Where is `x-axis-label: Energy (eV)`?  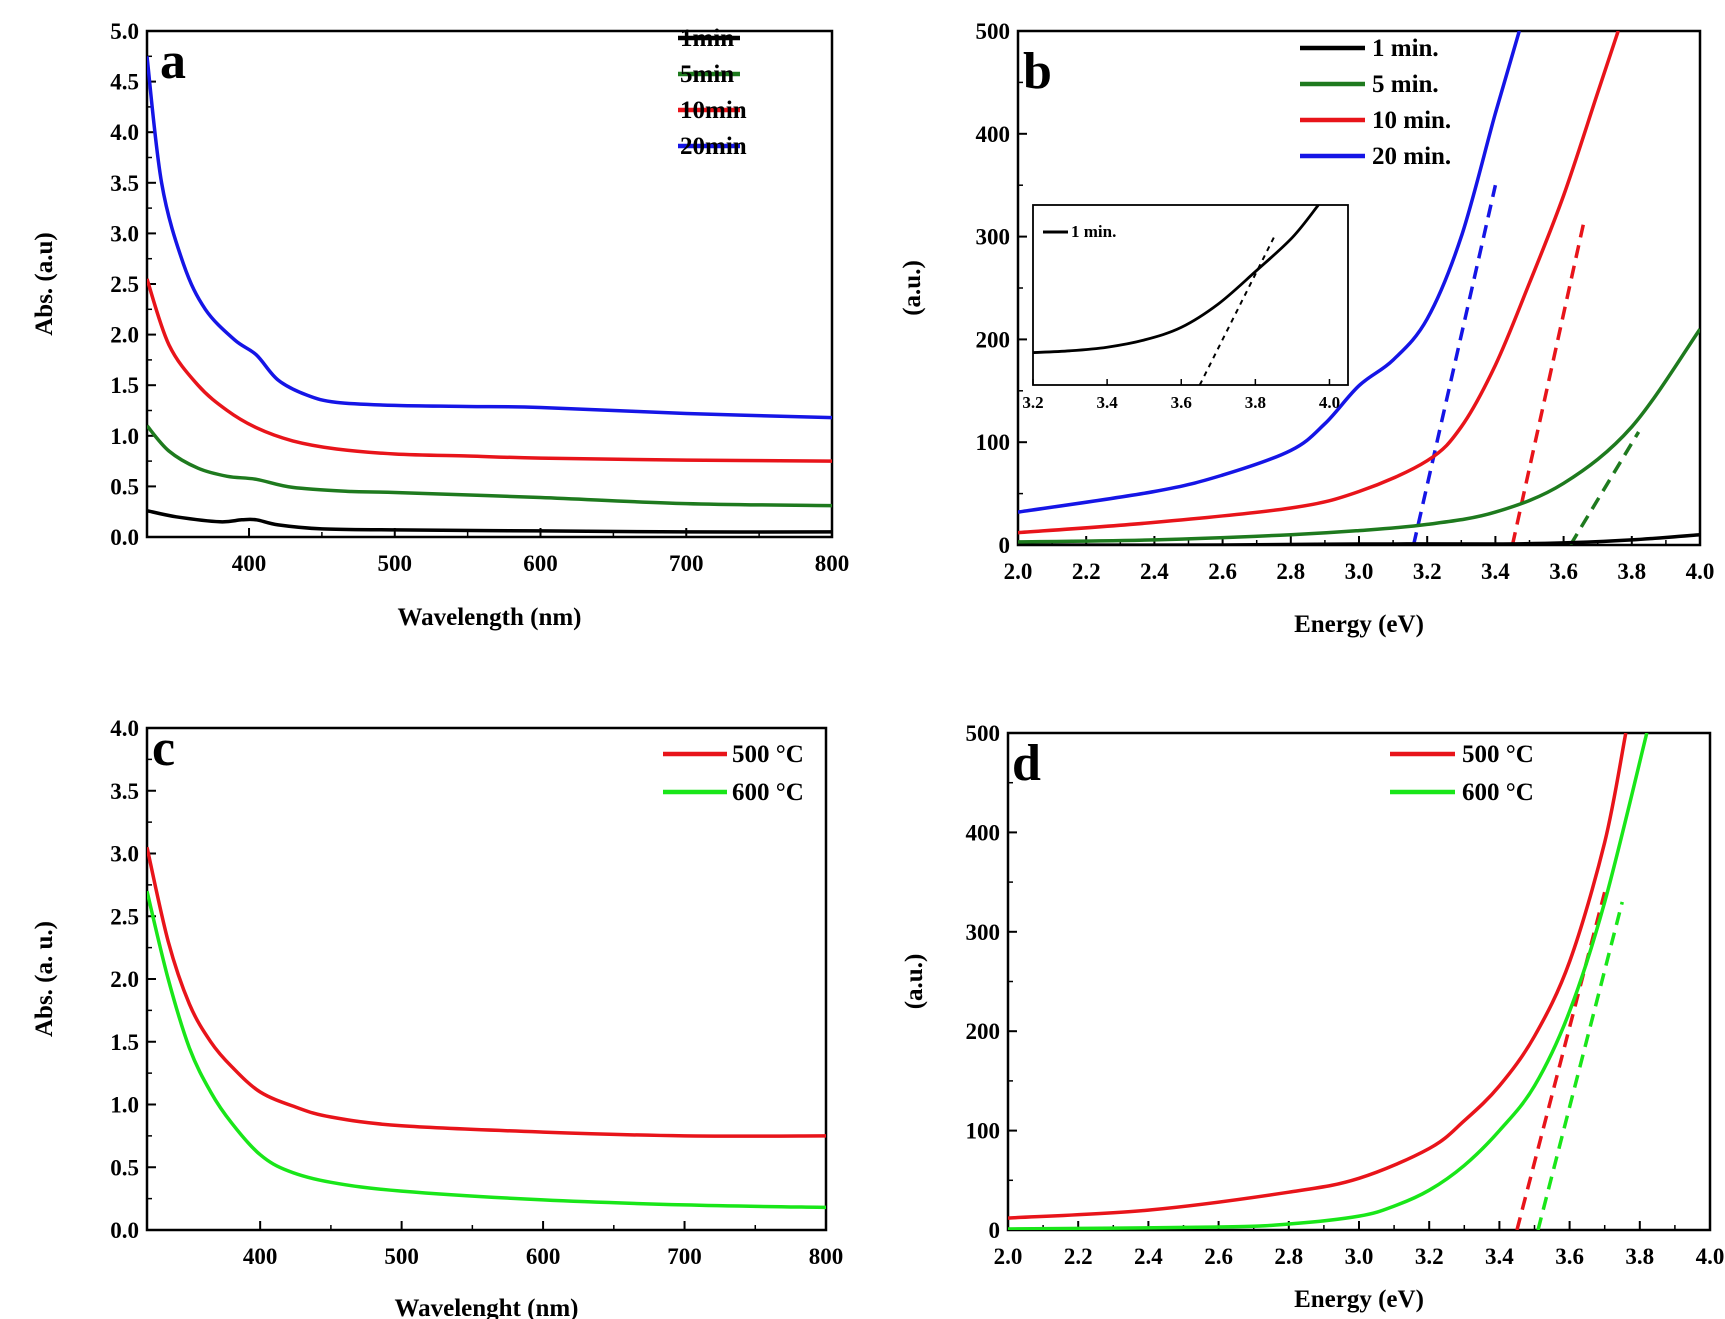
x-axis-label: Energy (eV) is located at coordinates (1359, 1299).